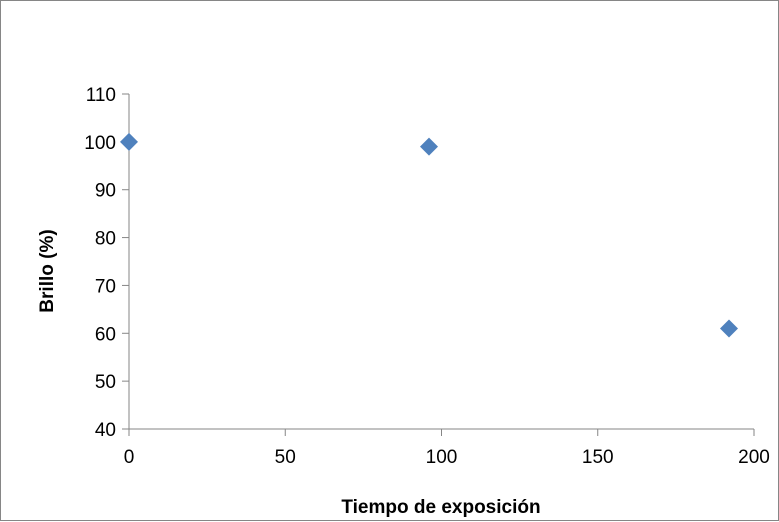 This screenshot has width=779, height=522. I want to click on y-axis-title: Brillo (%), so click(47, 270).